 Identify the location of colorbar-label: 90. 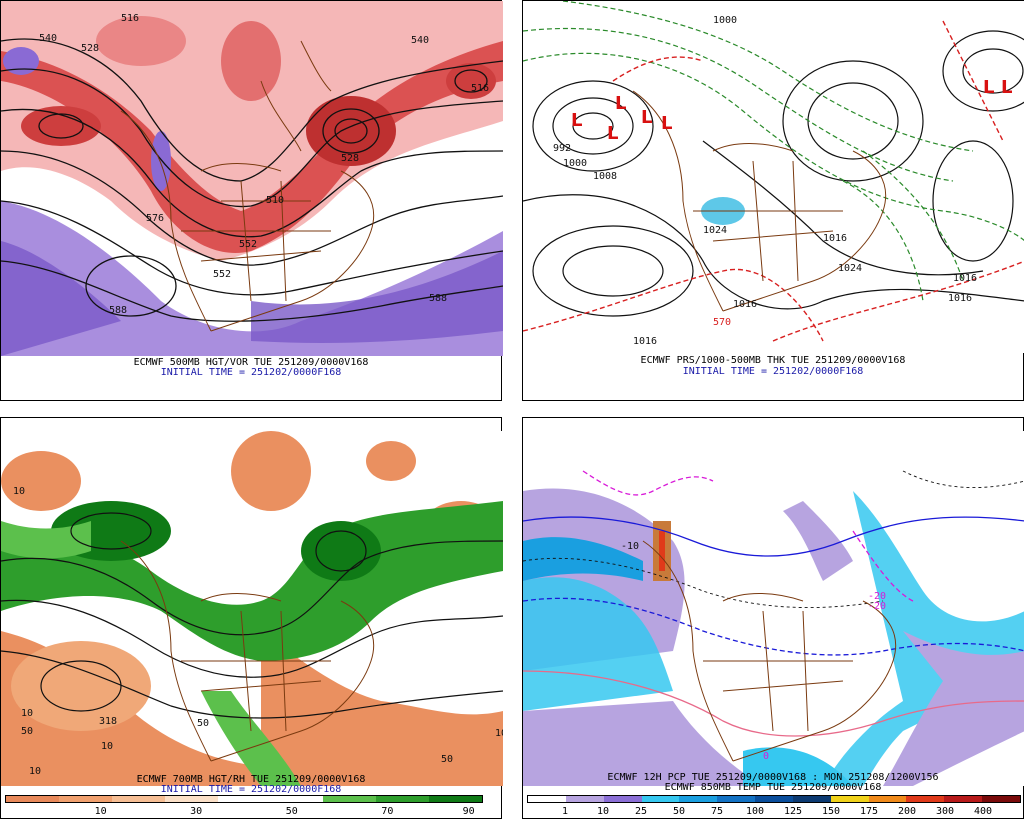
(468, 811).